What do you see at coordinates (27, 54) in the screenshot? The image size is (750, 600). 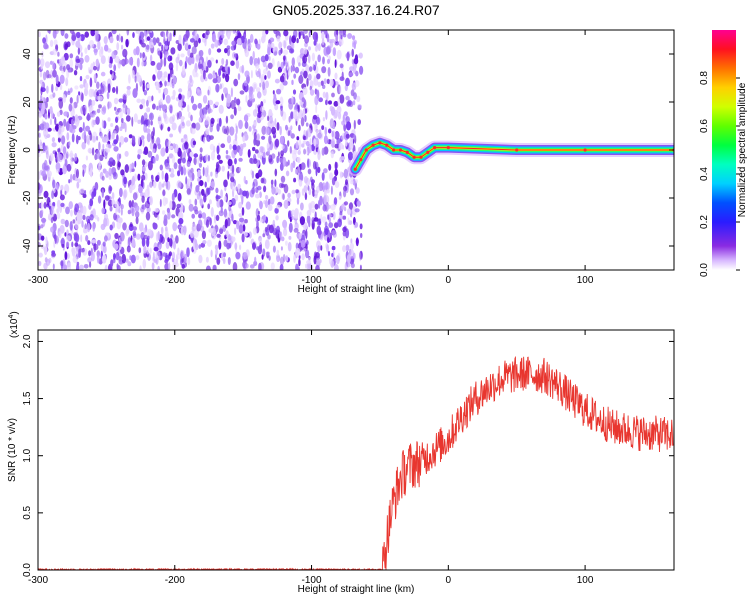 I see `y-tick-label: 40` at bounding box center [27, 54].